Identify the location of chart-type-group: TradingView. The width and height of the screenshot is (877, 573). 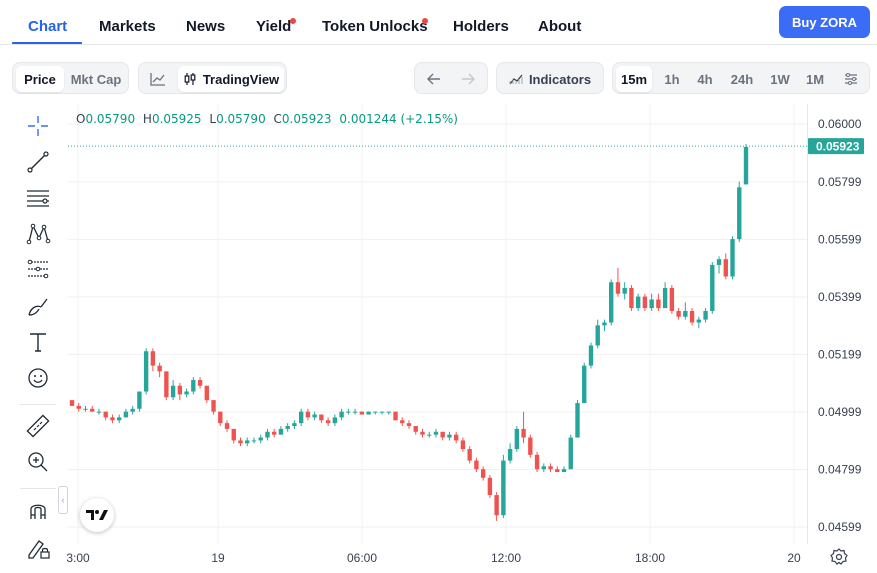
(212, 78).